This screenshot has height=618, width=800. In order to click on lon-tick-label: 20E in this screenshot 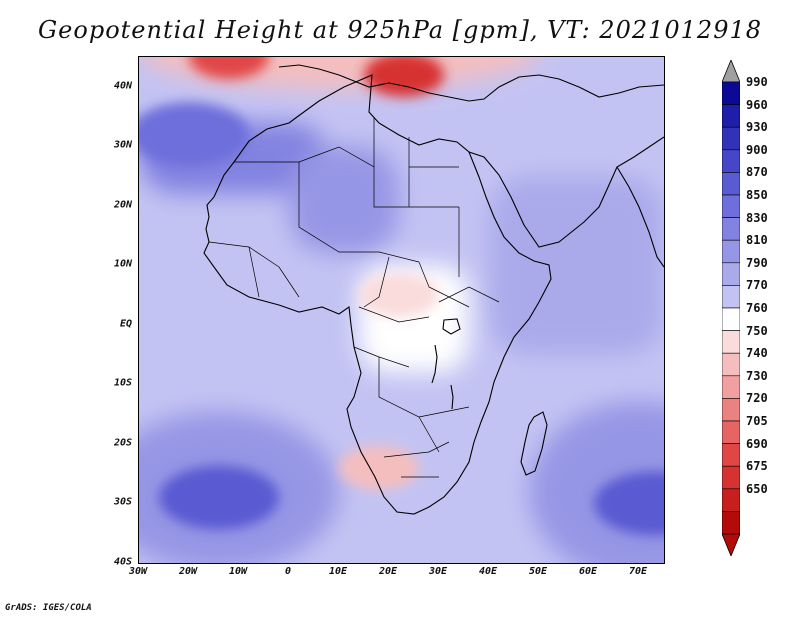, I will do `click(388, 571)`.